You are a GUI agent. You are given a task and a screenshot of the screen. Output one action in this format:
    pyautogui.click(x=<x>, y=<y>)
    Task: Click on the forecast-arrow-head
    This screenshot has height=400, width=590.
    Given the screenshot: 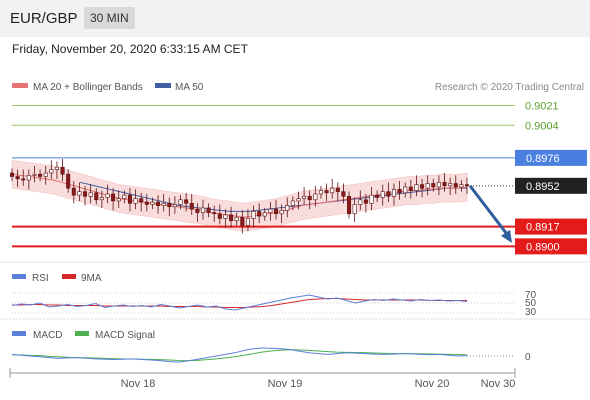 What is the action you would take?
    pyautogui.click(x=506, y=236)
    